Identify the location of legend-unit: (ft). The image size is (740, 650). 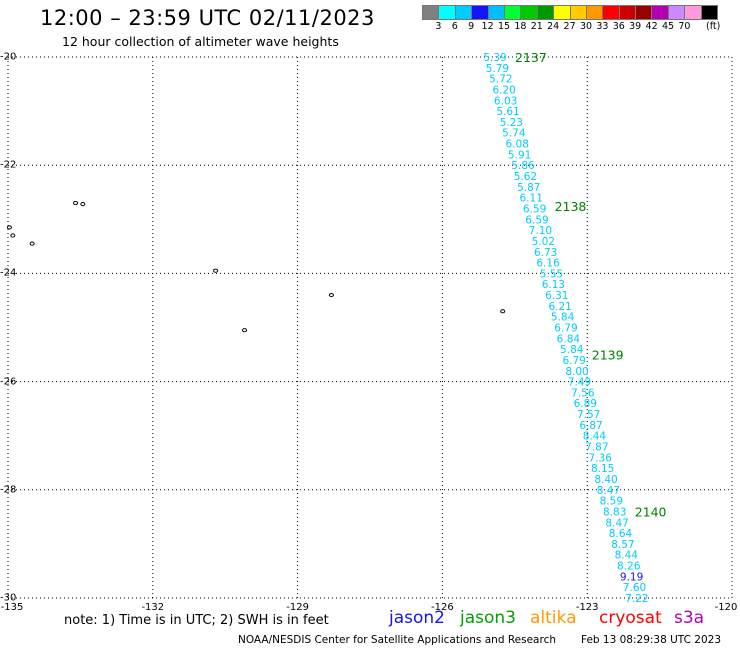
(713, 26).